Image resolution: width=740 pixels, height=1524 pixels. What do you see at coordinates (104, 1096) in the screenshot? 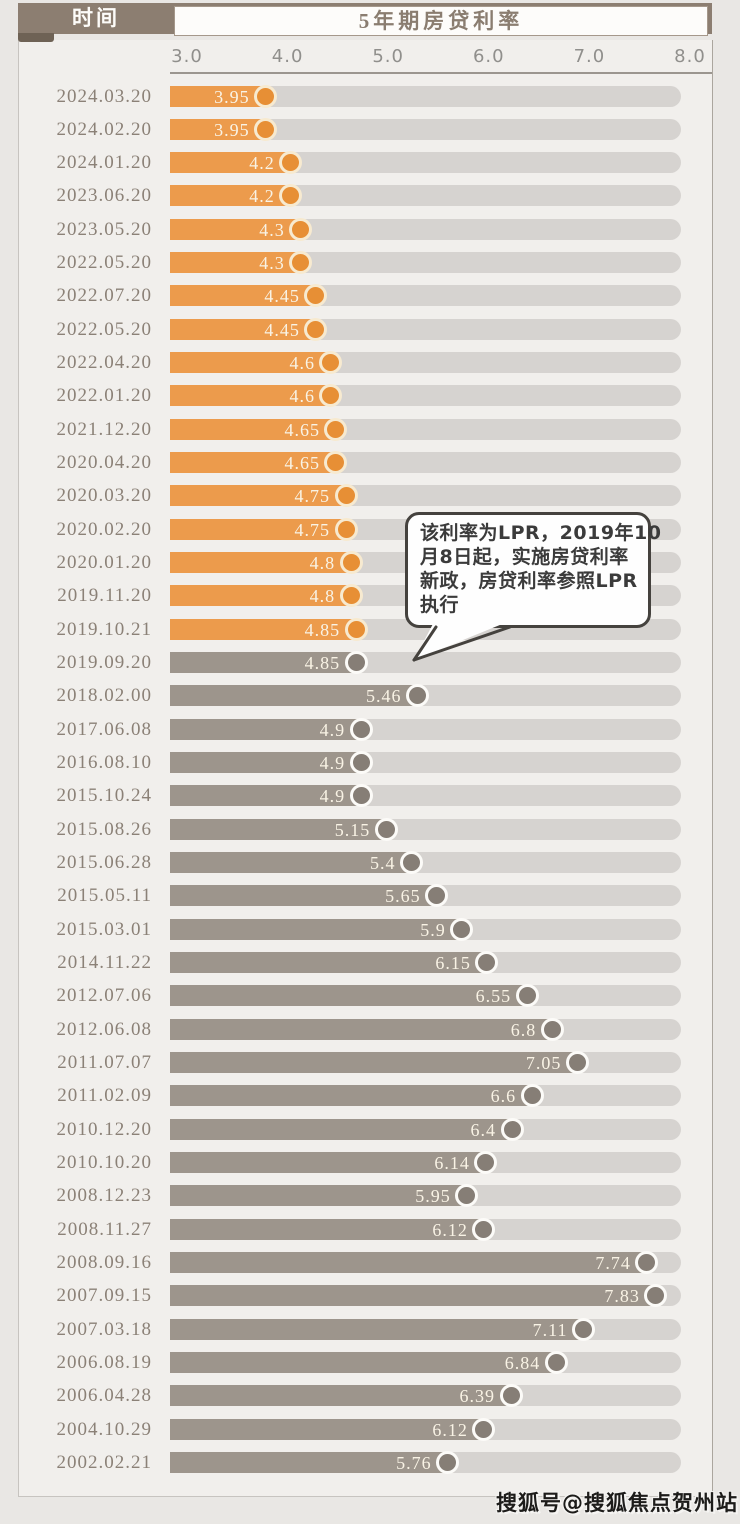
I see `row-date-label: 2011.02.09` at bounding box center [104, 1096].